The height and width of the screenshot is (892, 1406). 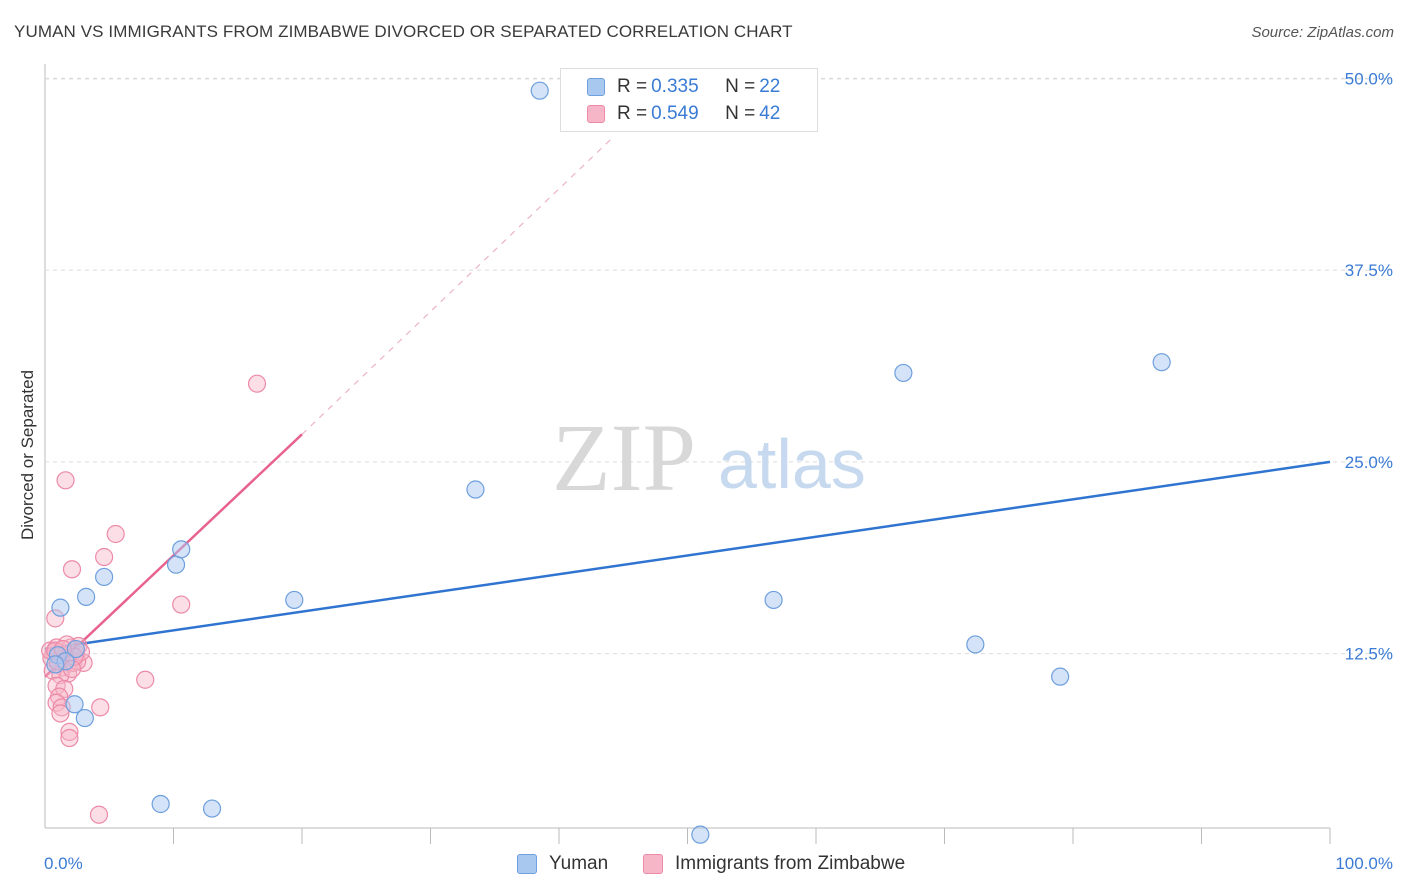 I want to click on bottom-legend-swatch-blue, so click(x=527, y=864).